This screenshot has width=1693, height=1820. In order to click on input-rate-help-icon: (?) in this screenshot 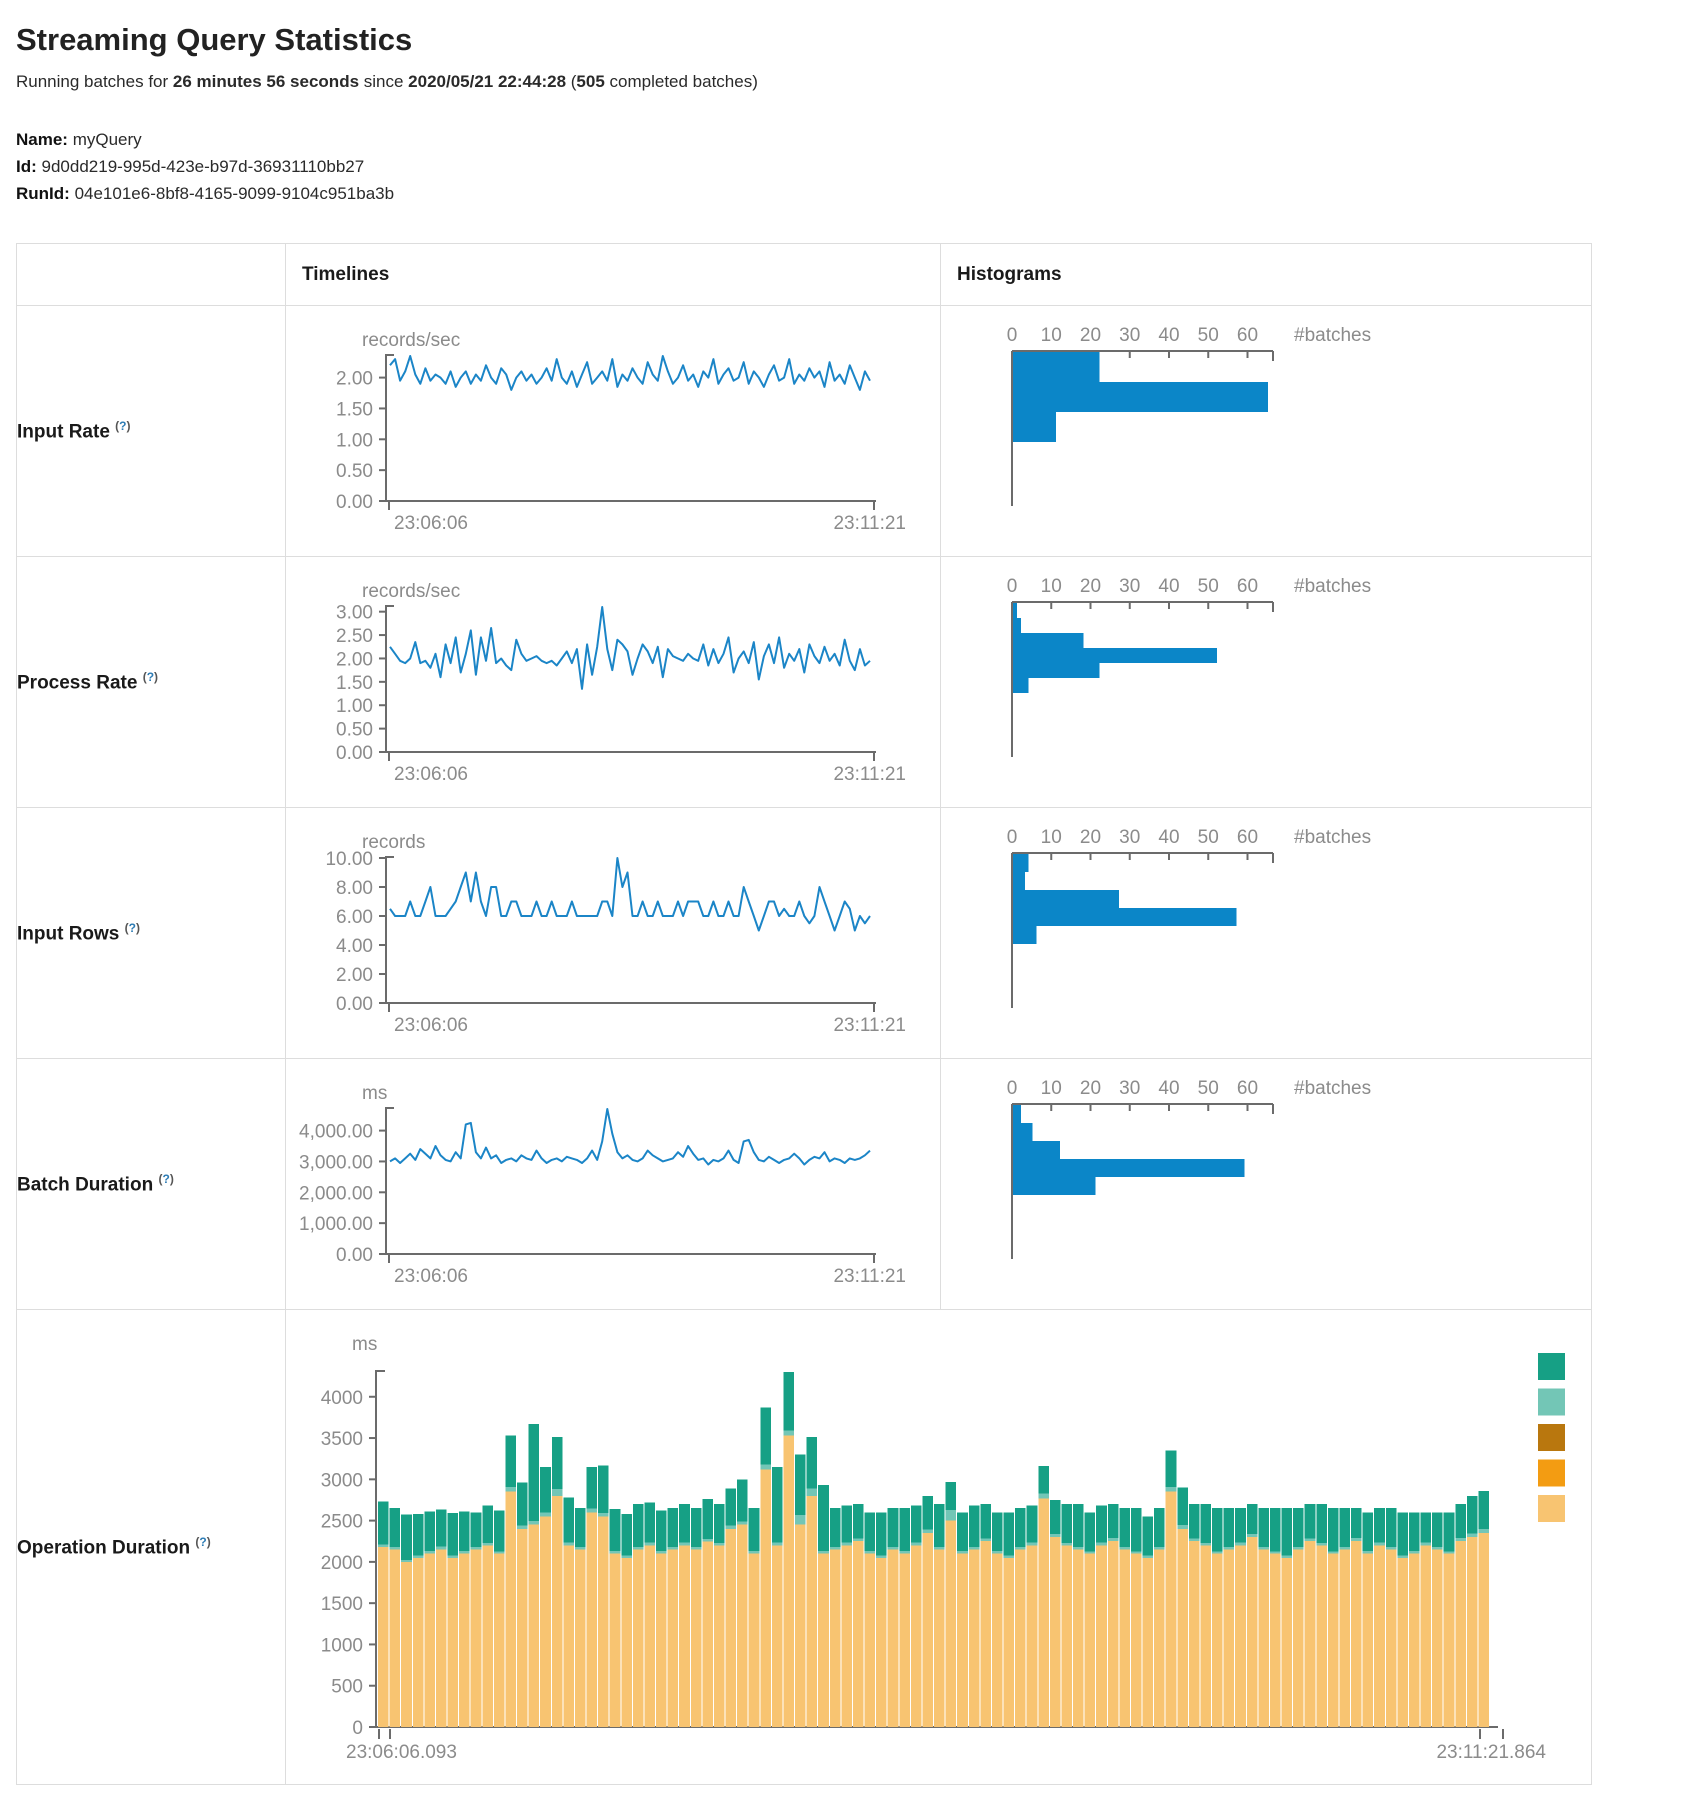, I will do `click(123, 425)`.